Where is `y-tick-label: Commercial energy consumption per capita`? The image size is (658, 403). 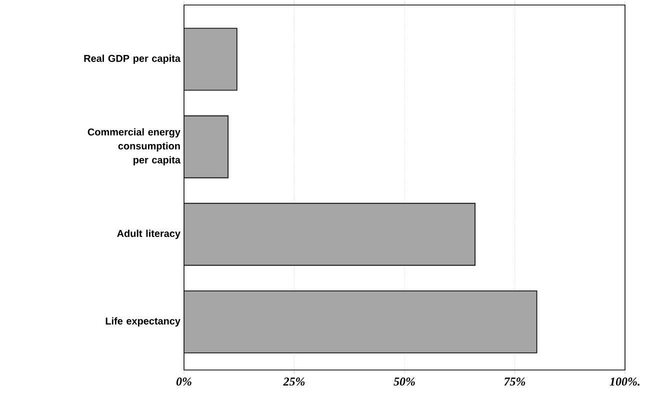 y-tick-label: Commercial energy consumption per capita is located at coordinates (134, 147).